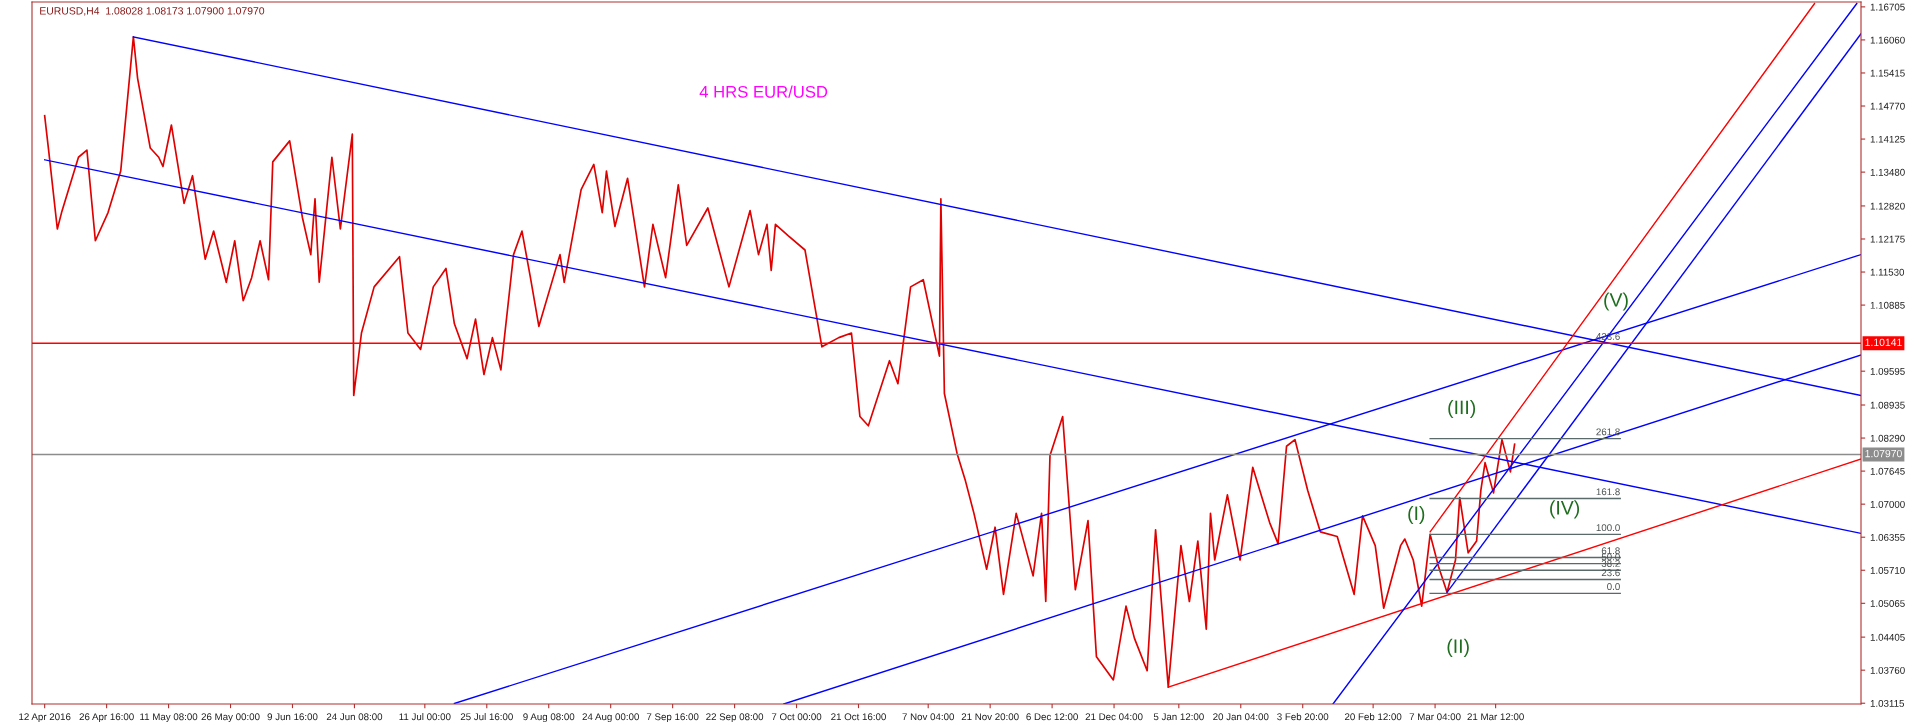  What do you see at coordinates (1435, 717) in the screenshot?
I see `x-tick-label: 7 Mar 04:00` at bounding box center [1435, 717].